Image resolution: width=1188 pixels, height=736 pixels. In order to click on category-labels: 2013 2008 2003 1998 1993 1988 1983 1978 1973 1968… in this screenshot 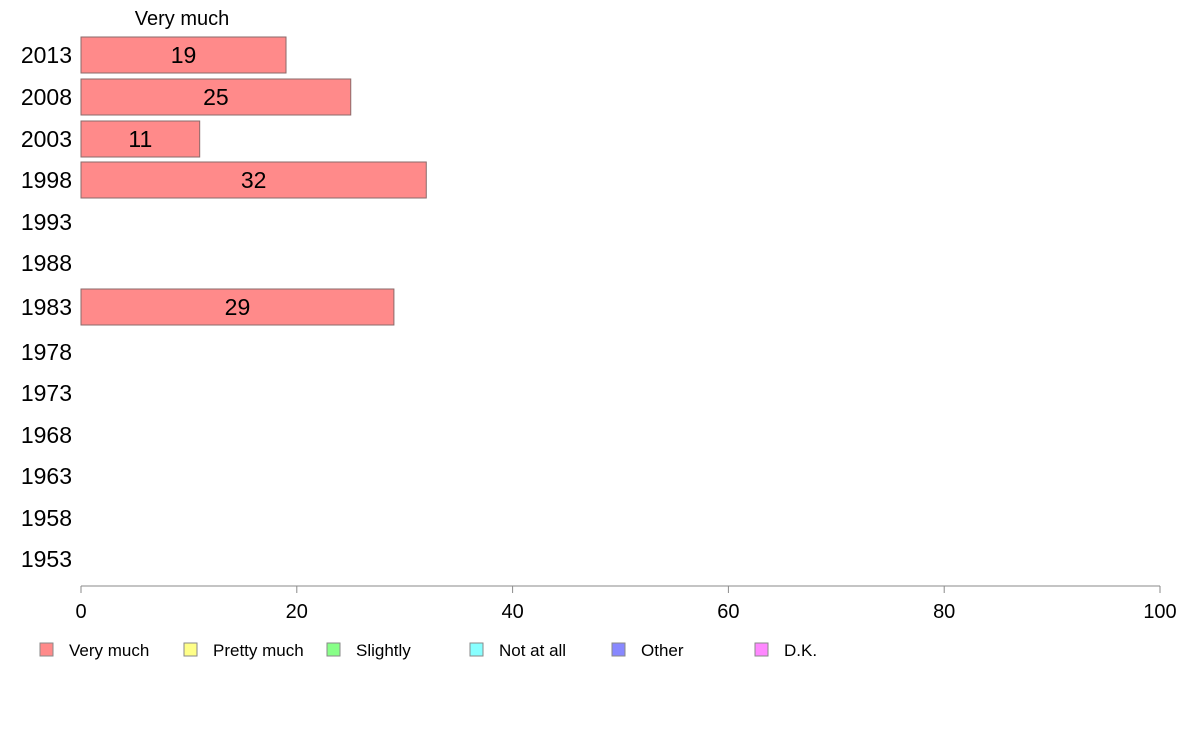, I will do `click(46, 307)`.